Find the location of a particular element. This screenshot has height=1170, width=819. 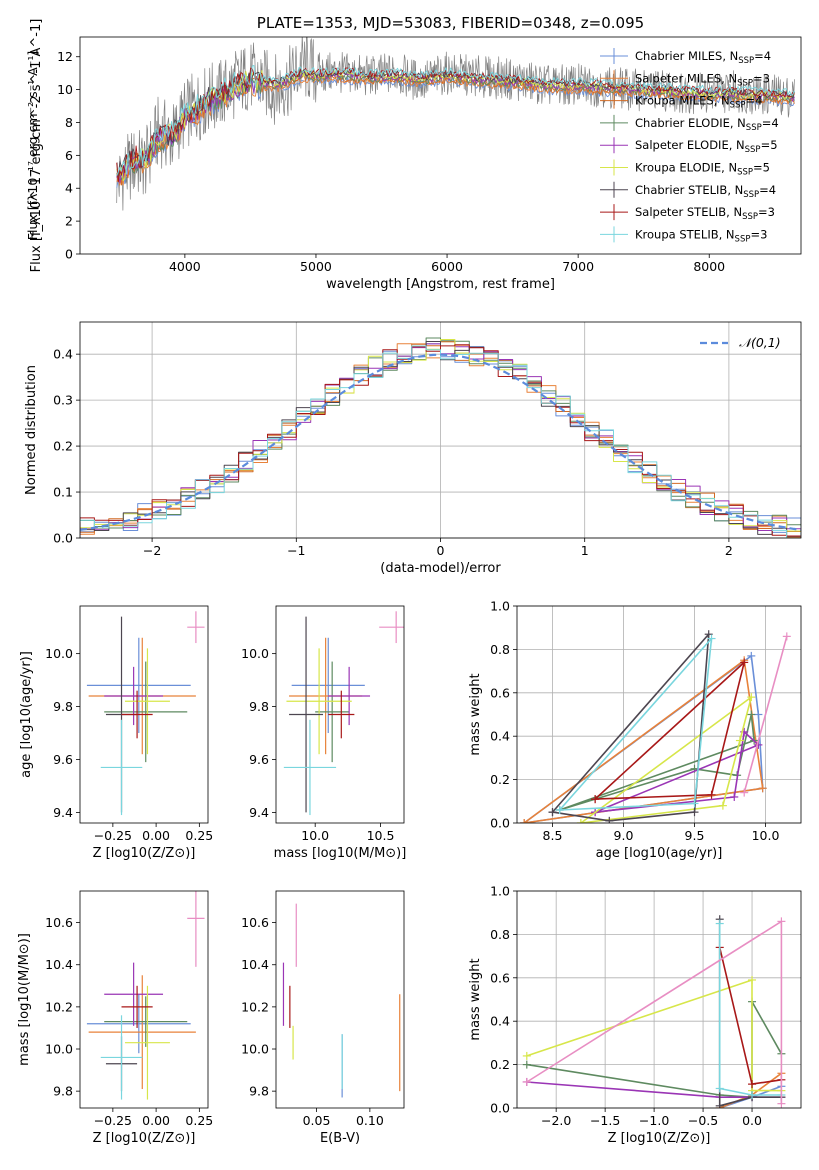

y-tick-label: 0.0 is located at coordinates (63, 538).